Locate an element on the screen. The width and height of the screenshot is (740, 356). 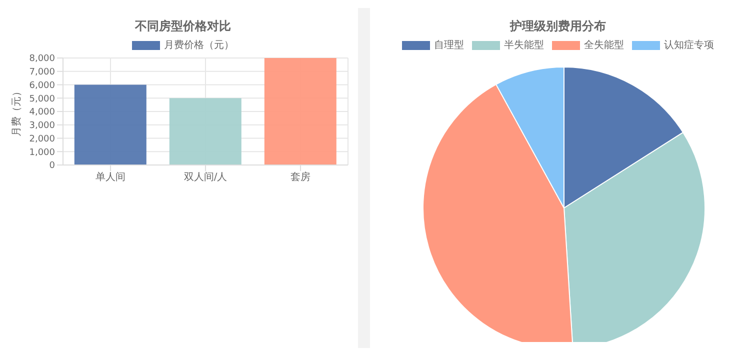
legend-label: 认知症专项 is located at coordinates (689, 45).